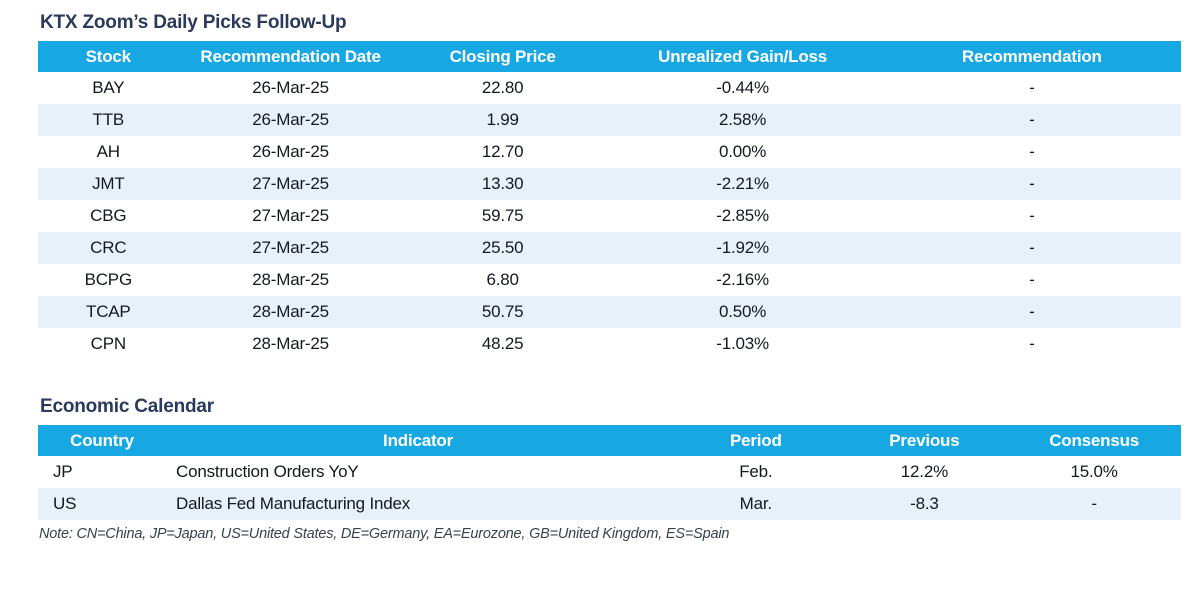 This screenshot has height=590, width=1200. What do you see at coordinates (290, 56) in the screenshot?
I see `column-header-recommendation-date: Recommendation Date` at bounding box center [290, 56].